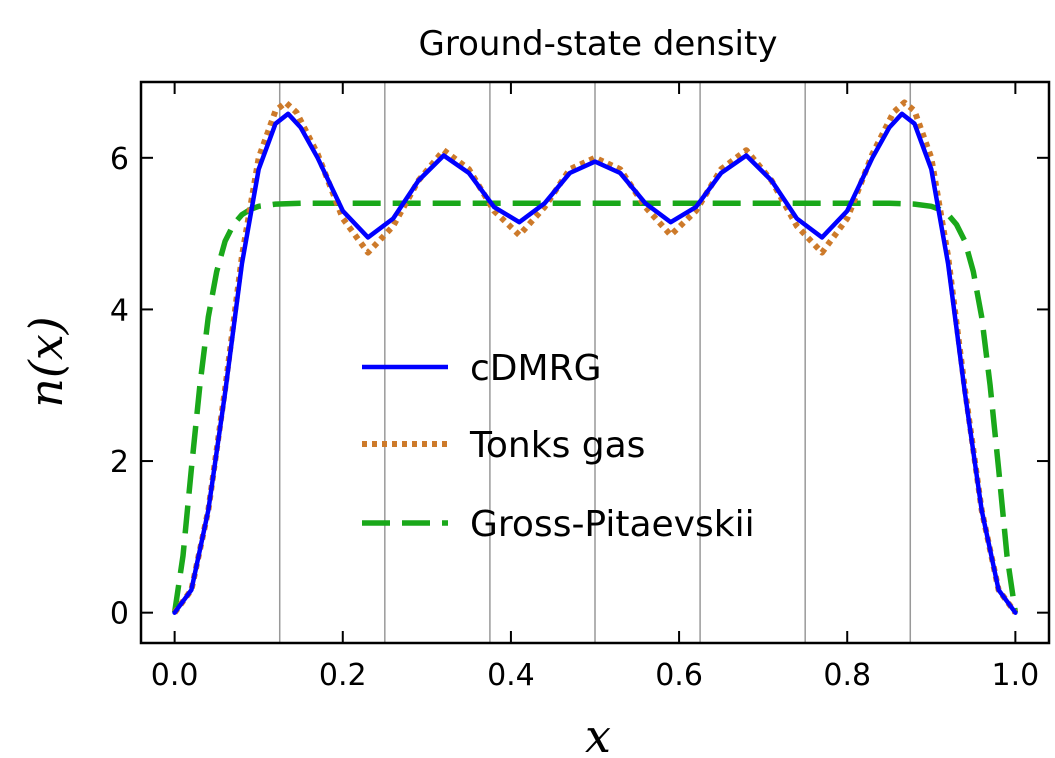 This screenshot has height=758, width=1055. Describe the element at coordinates (119, 310) in the screenshot. I see `y-tick-label-2: 4` at that location.